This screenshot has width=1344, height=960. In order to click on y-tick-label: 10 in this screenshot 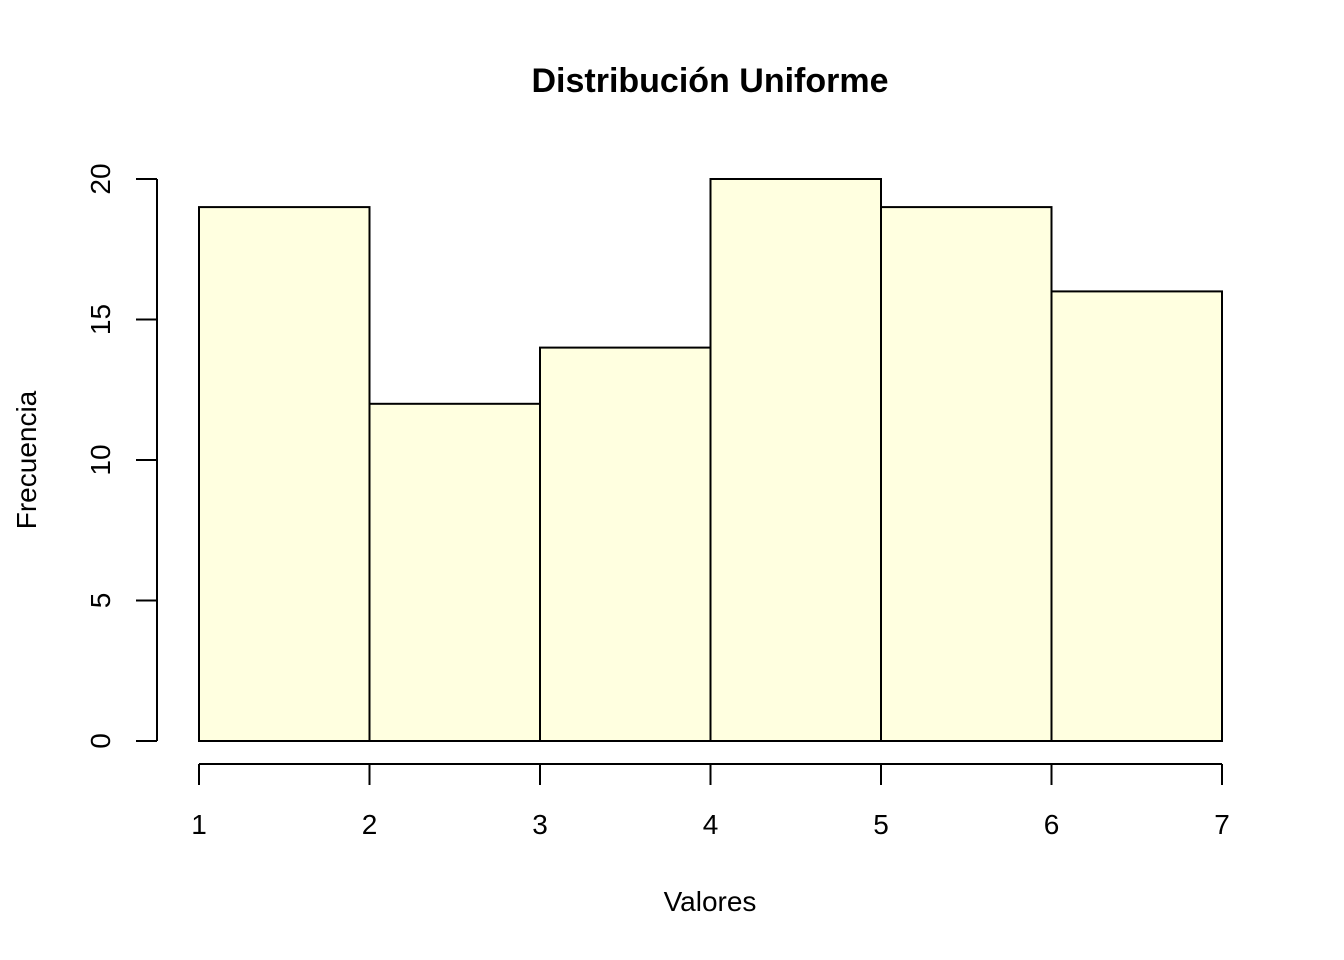, I will do `click(100, 459)`.